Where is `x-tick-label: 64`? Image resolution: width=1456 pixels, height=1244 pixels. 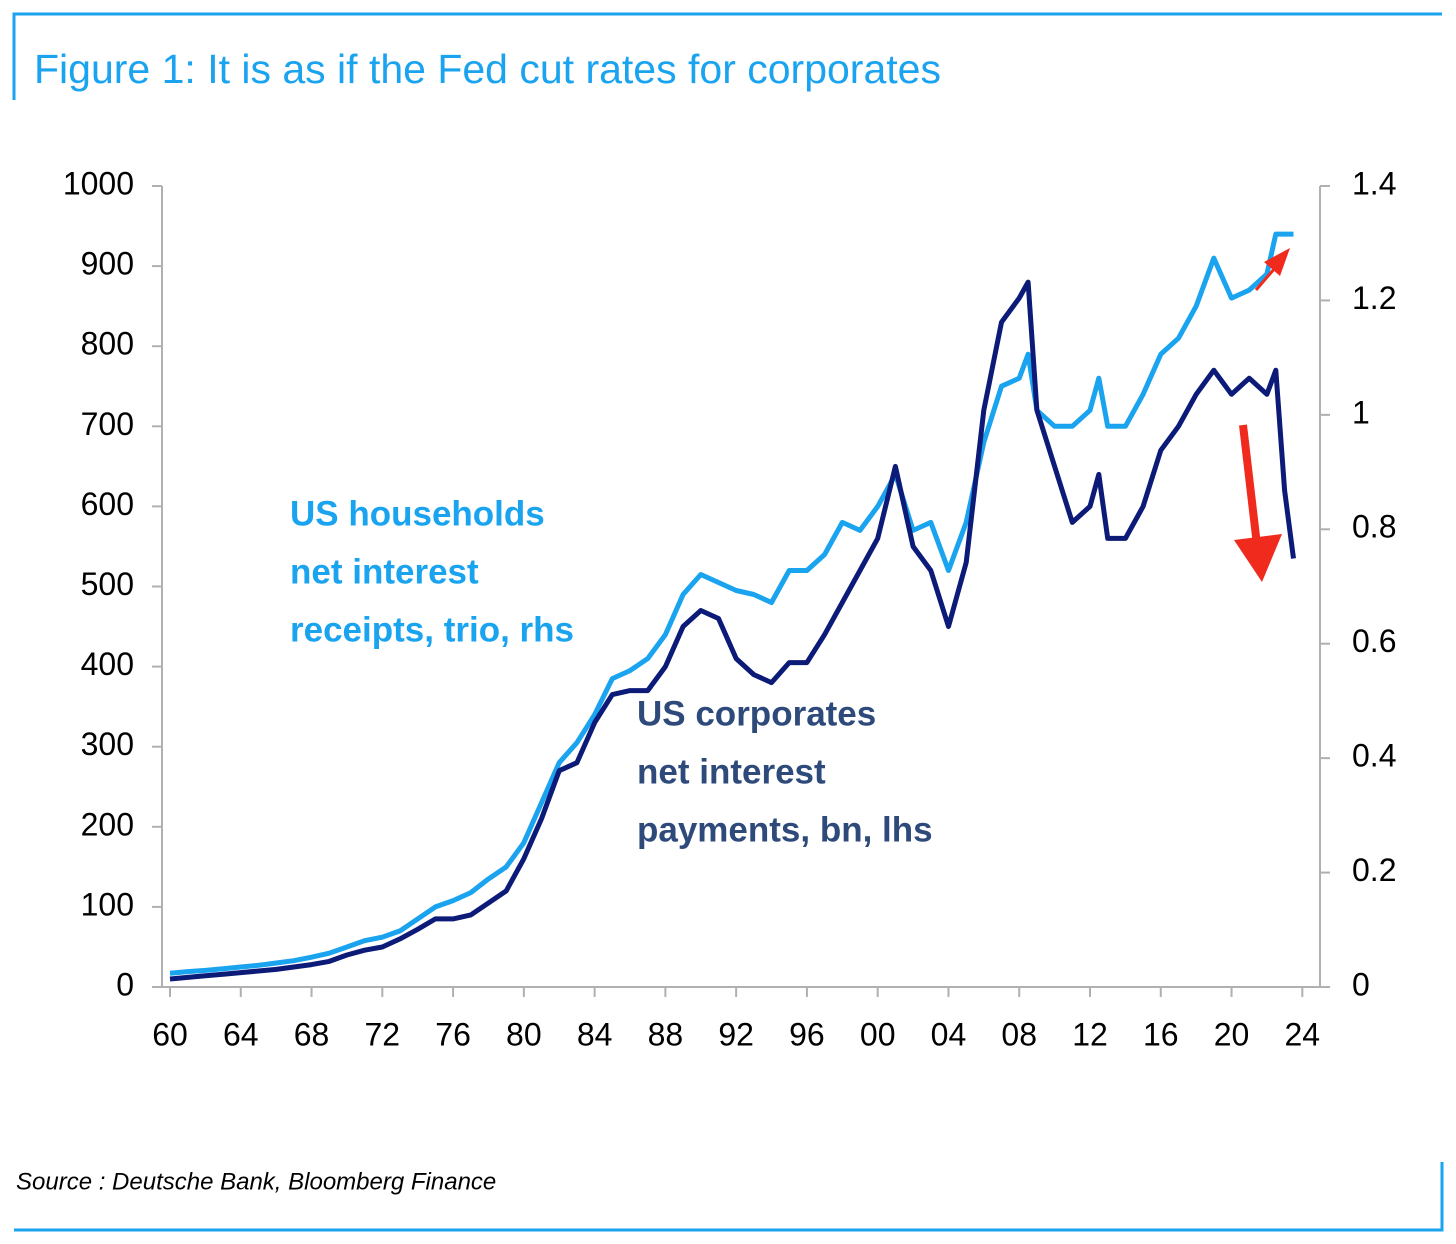
x-tick-label: 64 is located at coordinates (241, 1034).